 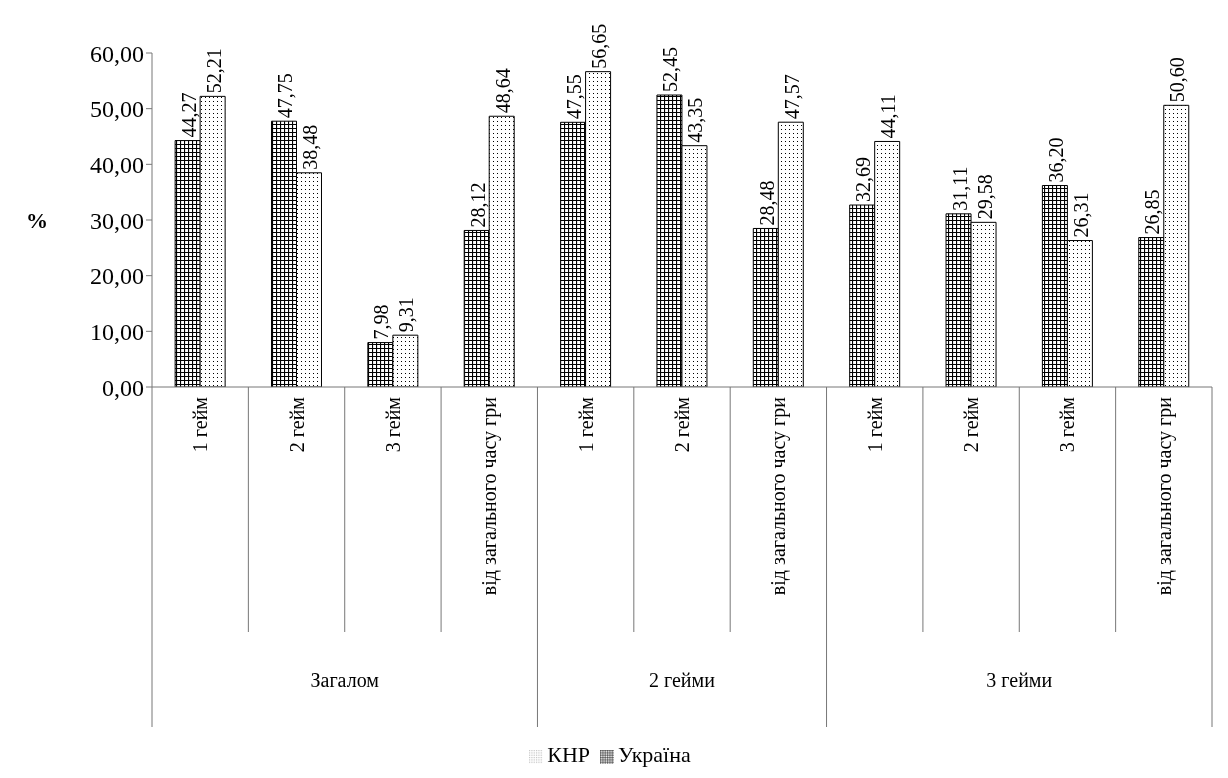 What do you see at coordinates (117, 276) in the screenshot?
I see `y-tick-label: 20,00` at bounding box center [117, 276].